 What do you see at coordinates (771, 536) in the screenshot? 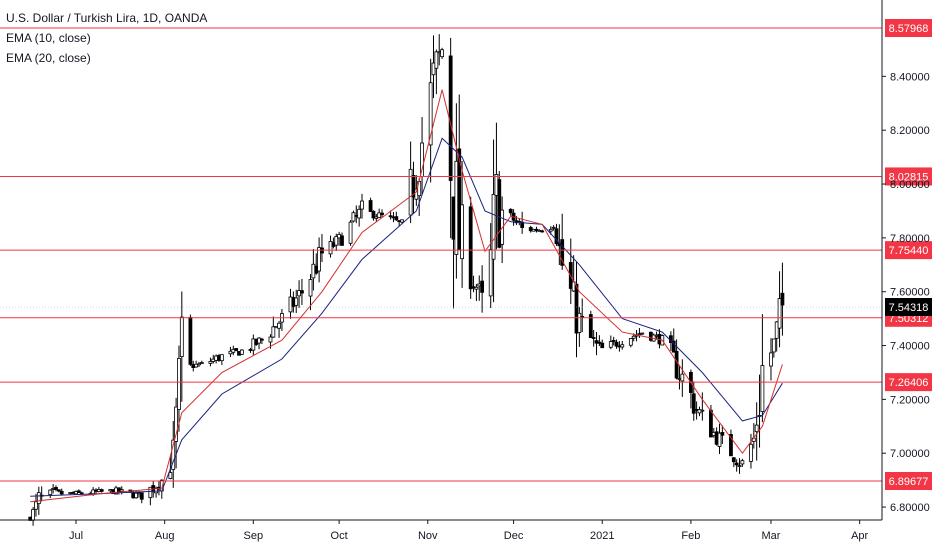
I see `time-tick-label: Mar` at bounding box center [771, 536].